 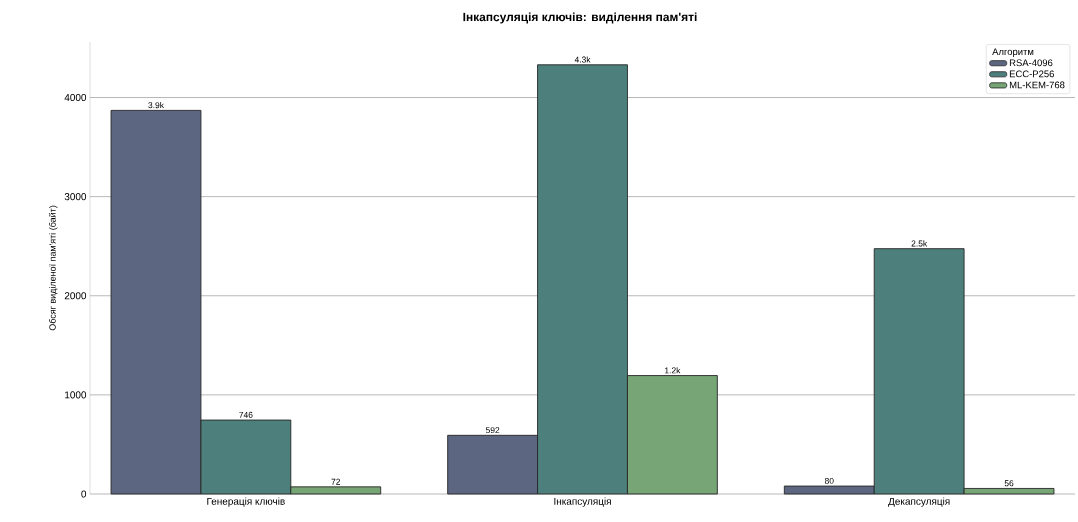 I want to click on data-label: 3.9k, so click(x=156, y=105).